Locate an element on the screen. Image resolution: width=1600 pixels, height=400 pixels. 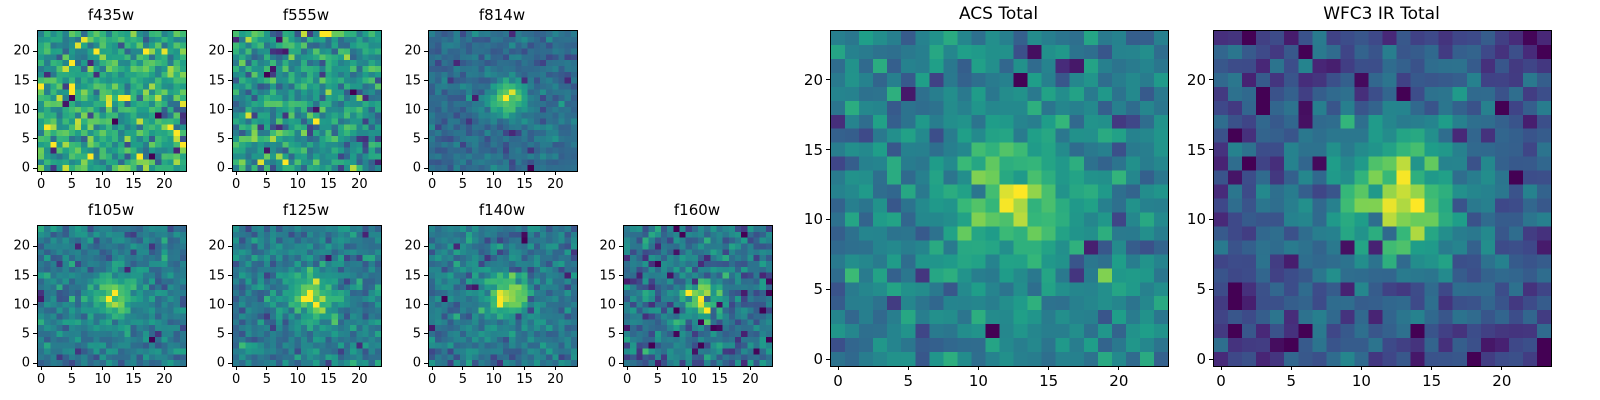
heatmap-panel-f140w: f140w 0 5 10 15 20 0 5 10 15 20 is located at coordinates (491, 294).